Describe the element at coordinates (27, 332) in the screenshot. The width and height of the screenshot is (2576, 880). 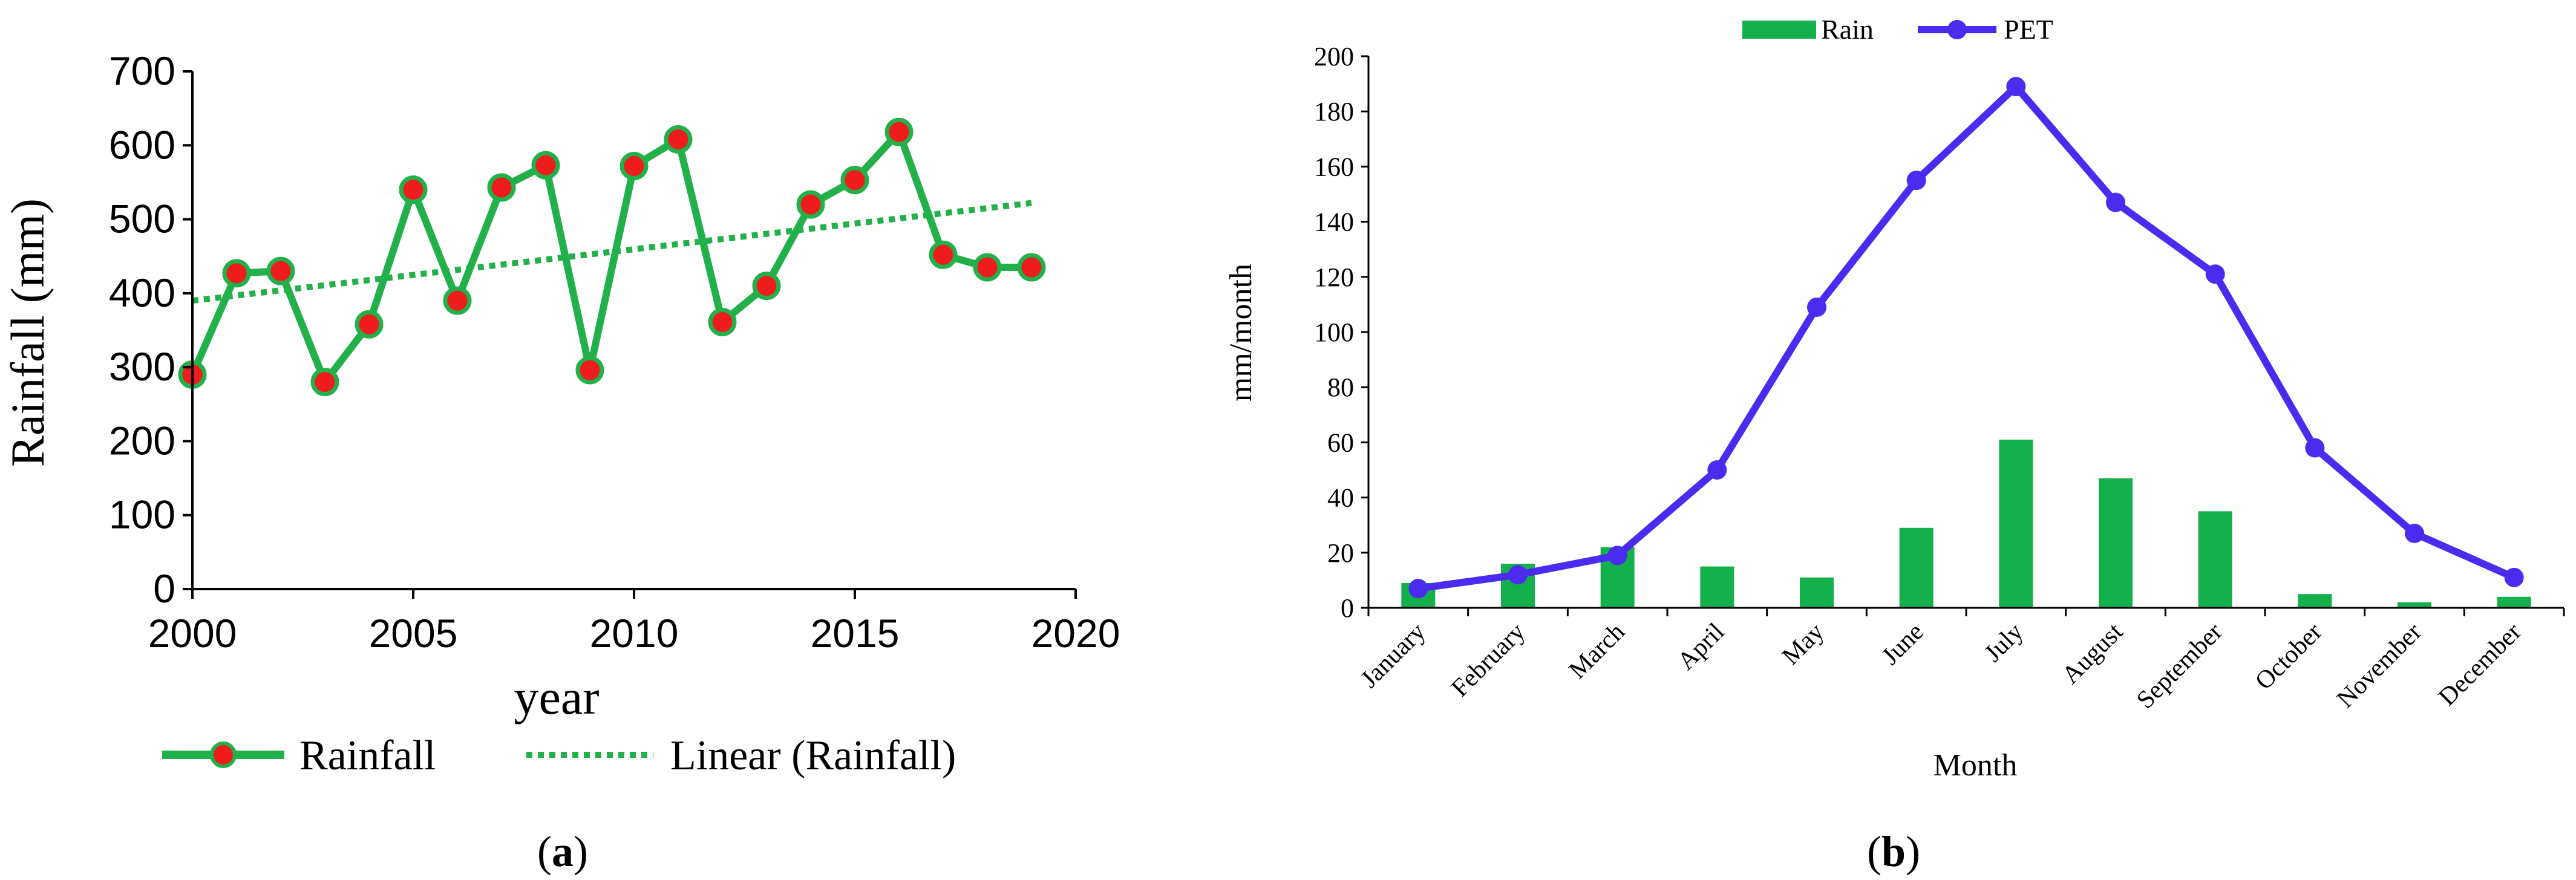
I see `panel-a-y-axis-label: Rainfall (mm)` at that location.